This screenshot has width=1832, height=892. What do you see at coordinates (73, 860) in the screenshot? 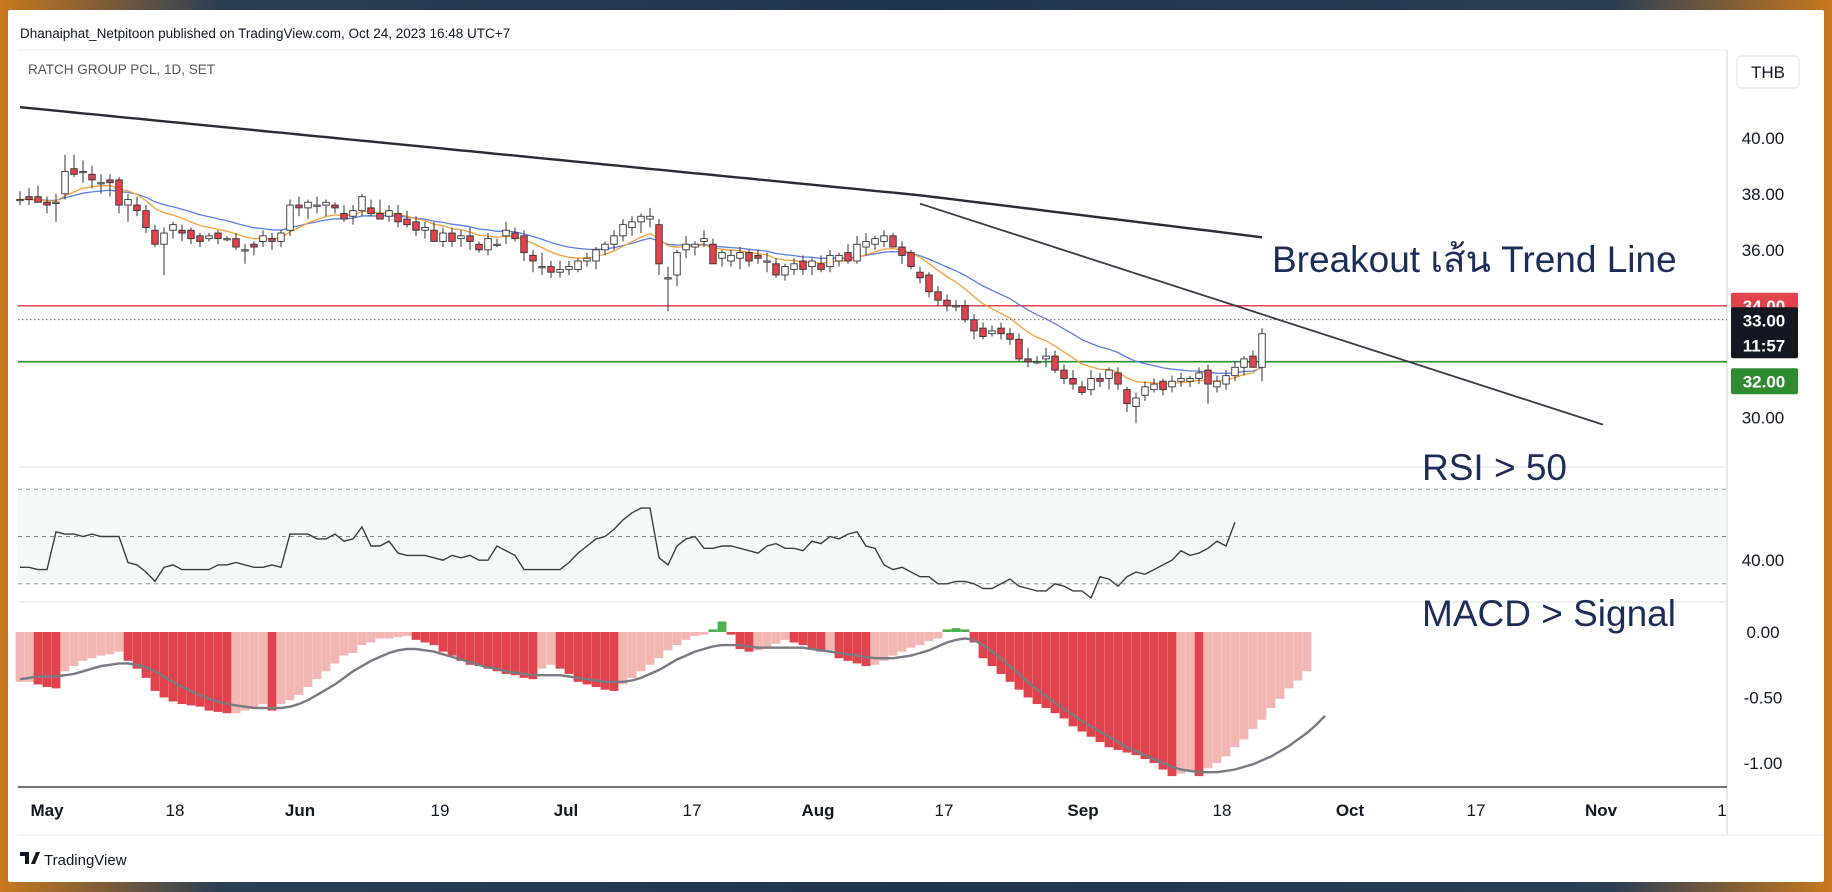
I see `tradingview-logo: TradingView` at bounding box center [73, 860].